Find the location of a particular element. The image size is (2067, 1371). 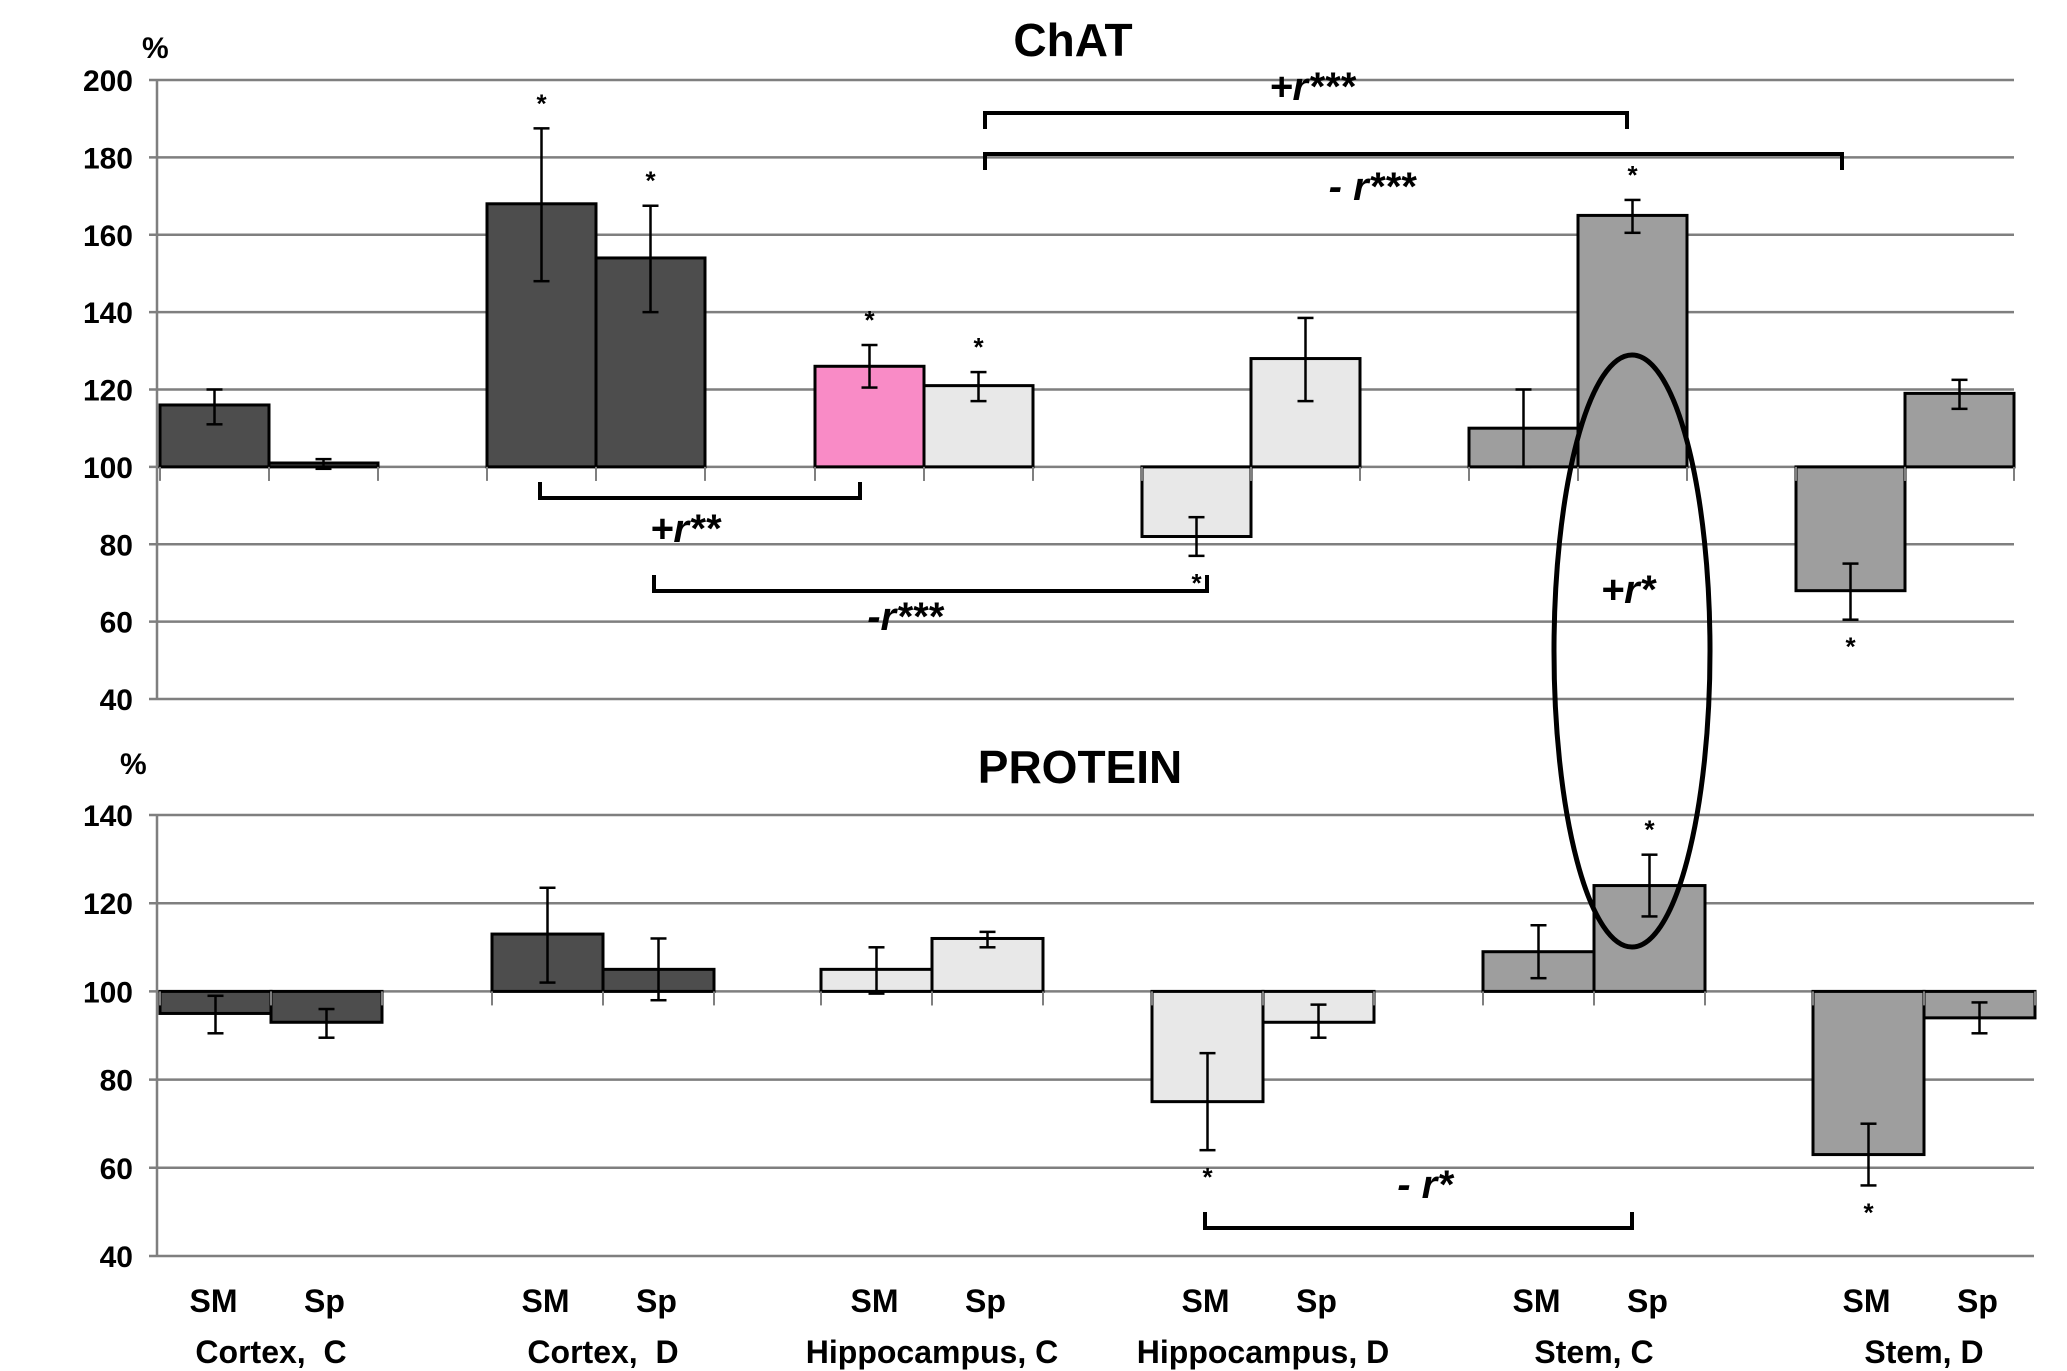

y-tick-label: 200 is located at coordinates (108, 81).